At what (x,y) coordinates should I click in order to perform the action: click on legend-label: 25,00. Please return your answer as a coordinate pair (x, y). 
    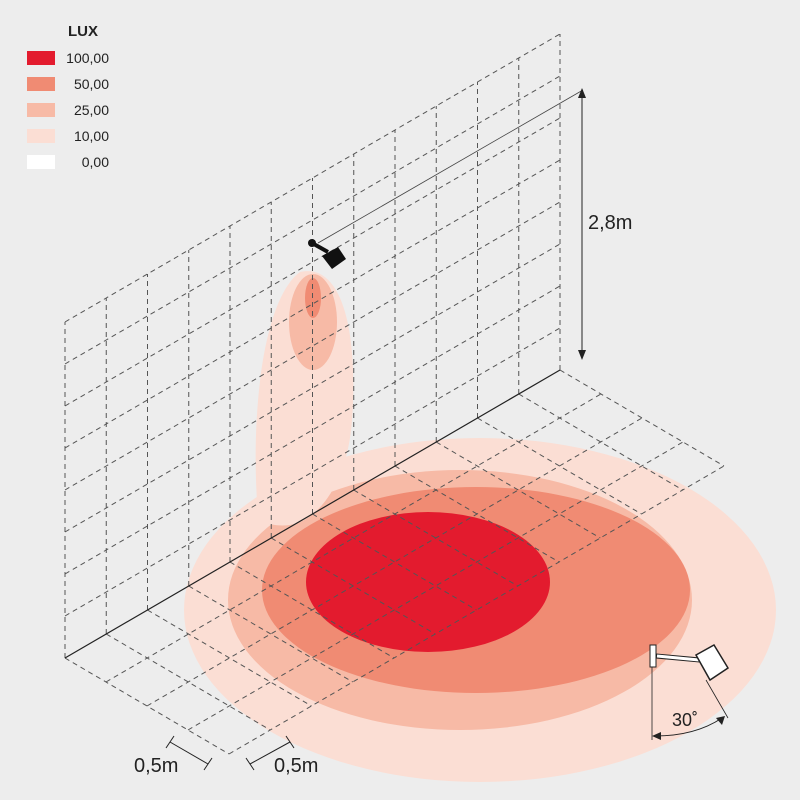
    Looking at the image, I should click on (91, 110).